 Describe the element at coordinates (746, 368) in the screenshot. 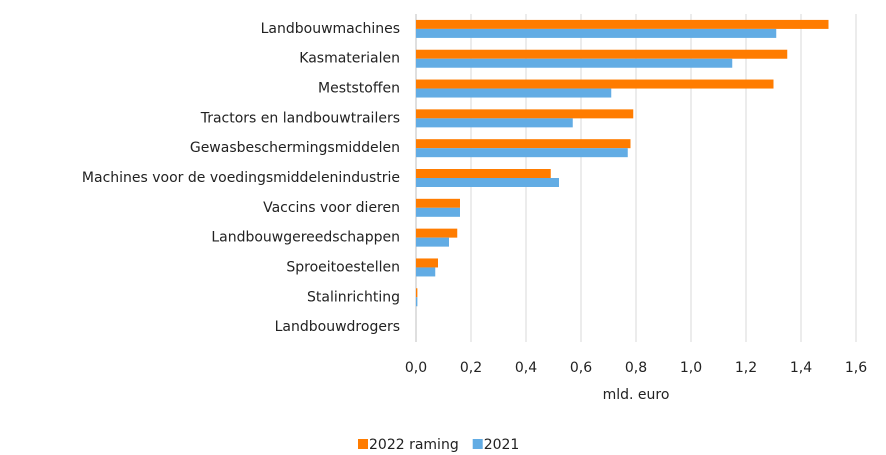

I see `x-tick-label: 1,2` at that location.